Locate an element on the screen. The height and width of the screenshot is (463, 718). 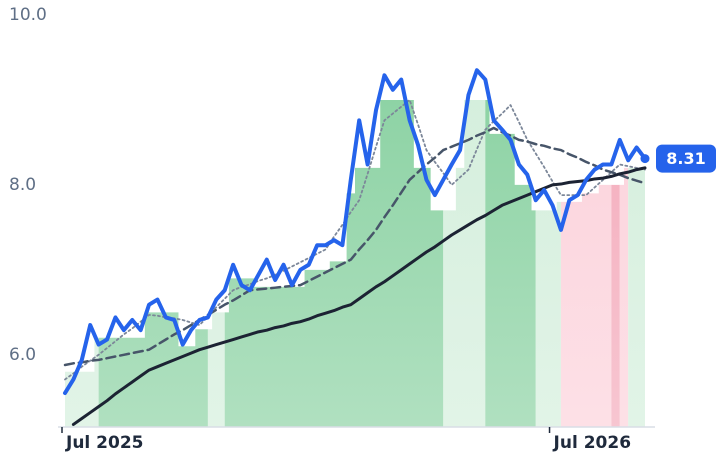
last-point is located at coordinates (645, 159).